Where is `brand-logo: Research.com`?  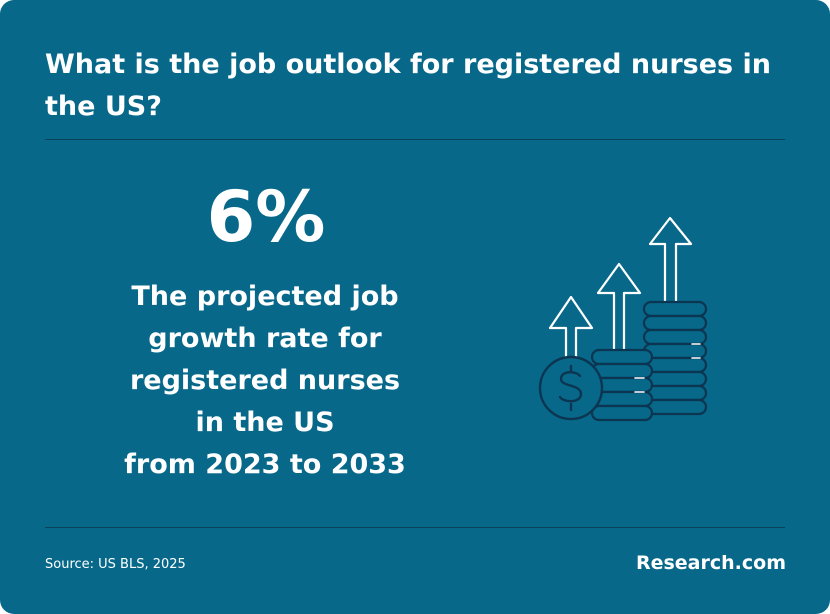
brand-logo: Research.com is located at coordinates (710, 563).